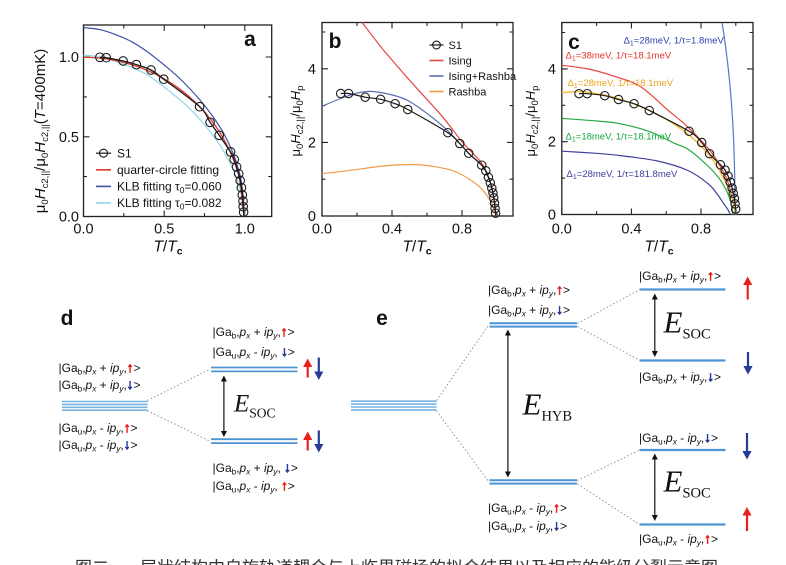 The width and height of the screenshot is (786, 565). I want to click on svg-text: |Gau,px - ipy, ↑>, so click(254, 486).